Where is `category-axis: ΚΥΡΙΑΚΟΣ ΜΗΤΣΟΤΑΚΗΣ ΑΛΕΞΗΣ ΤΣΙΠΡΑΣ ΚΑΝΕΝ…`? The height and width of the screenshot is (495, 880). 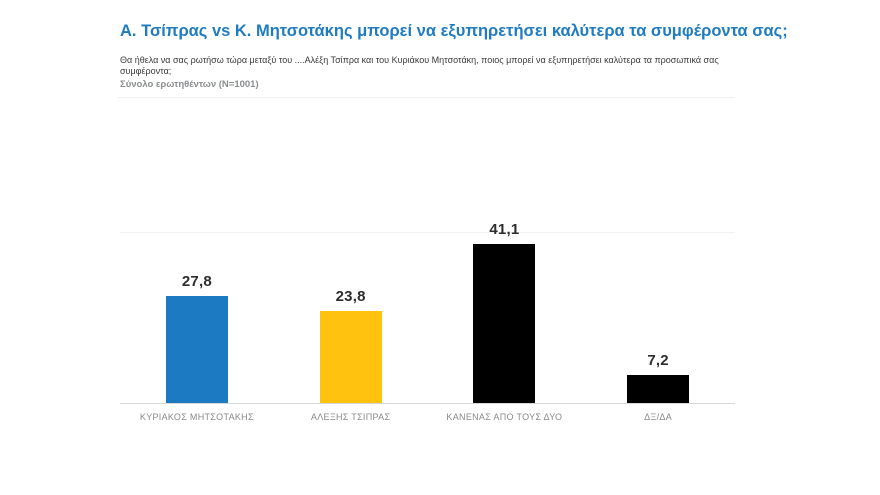 category-axis: ΚΥΡΙΑΚΟΣ ΜΗΤΣΟΤΑΚΗΣ ΑΛΕΞΗΣ ΤΣΙΠΡΑΣ ΚΑΝΕΝ… is located at coordinates (427, 413).